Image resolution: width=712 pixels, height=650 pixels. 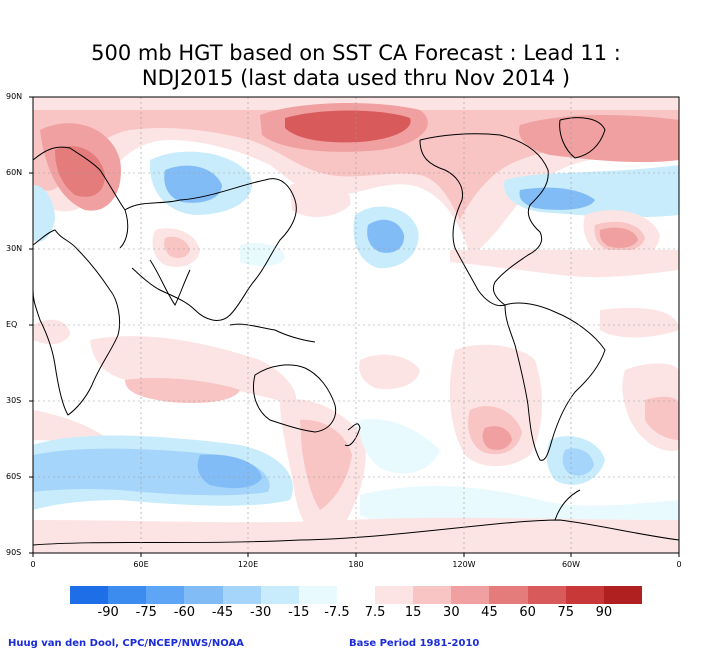 I want to click on coast-greenland, so click(x=582, y=138).